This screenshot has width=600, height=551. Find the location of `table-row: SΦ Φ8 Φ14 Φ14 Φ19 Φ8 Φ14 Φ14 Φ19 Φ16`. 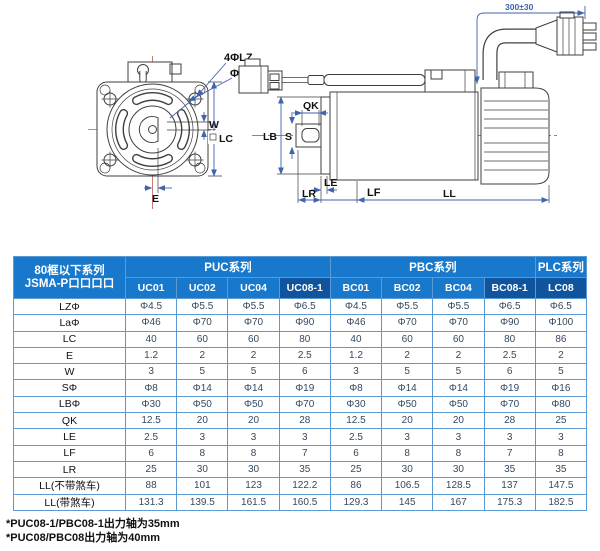

table-row: SΦ Φ8 Φ14 Φ14 Φ19 Φ8 Φ14 Φ14 Φ19 Φ16 is located at coordinates (300, 388).